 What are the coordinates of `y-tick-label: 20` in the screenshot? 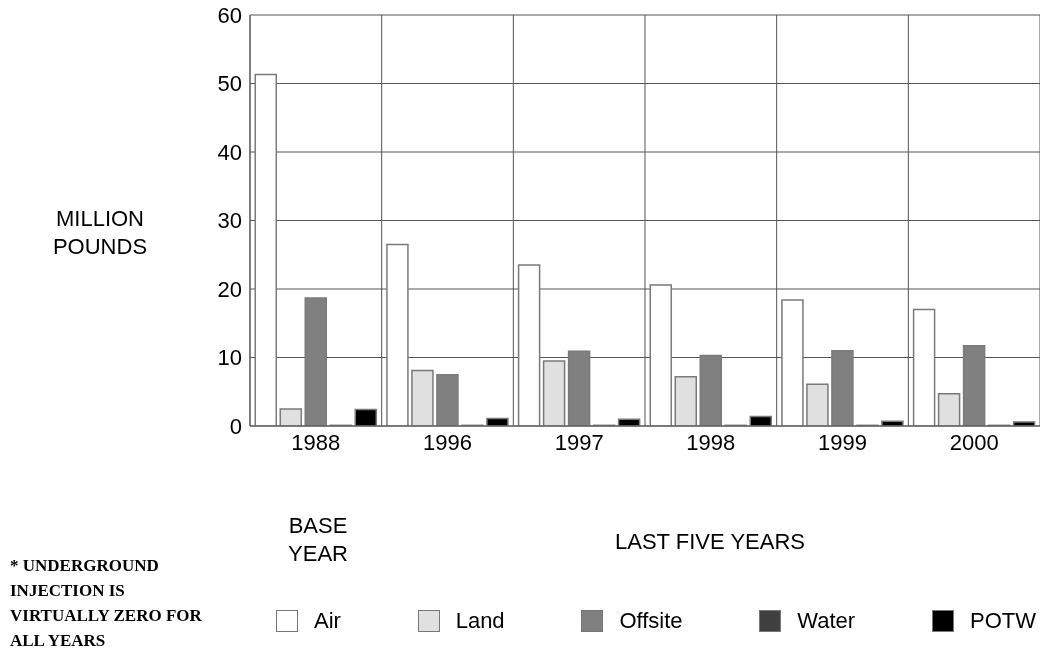 It's located at (229, 289).